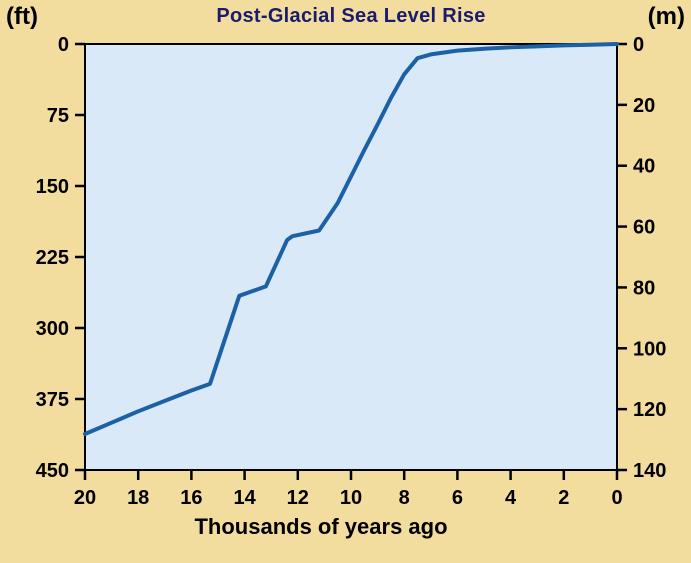 The image size is (691, 563). Describe the element at coordinates (649, 471) in the screenshot. I see `right-axis-tick-label: 140` at that location.